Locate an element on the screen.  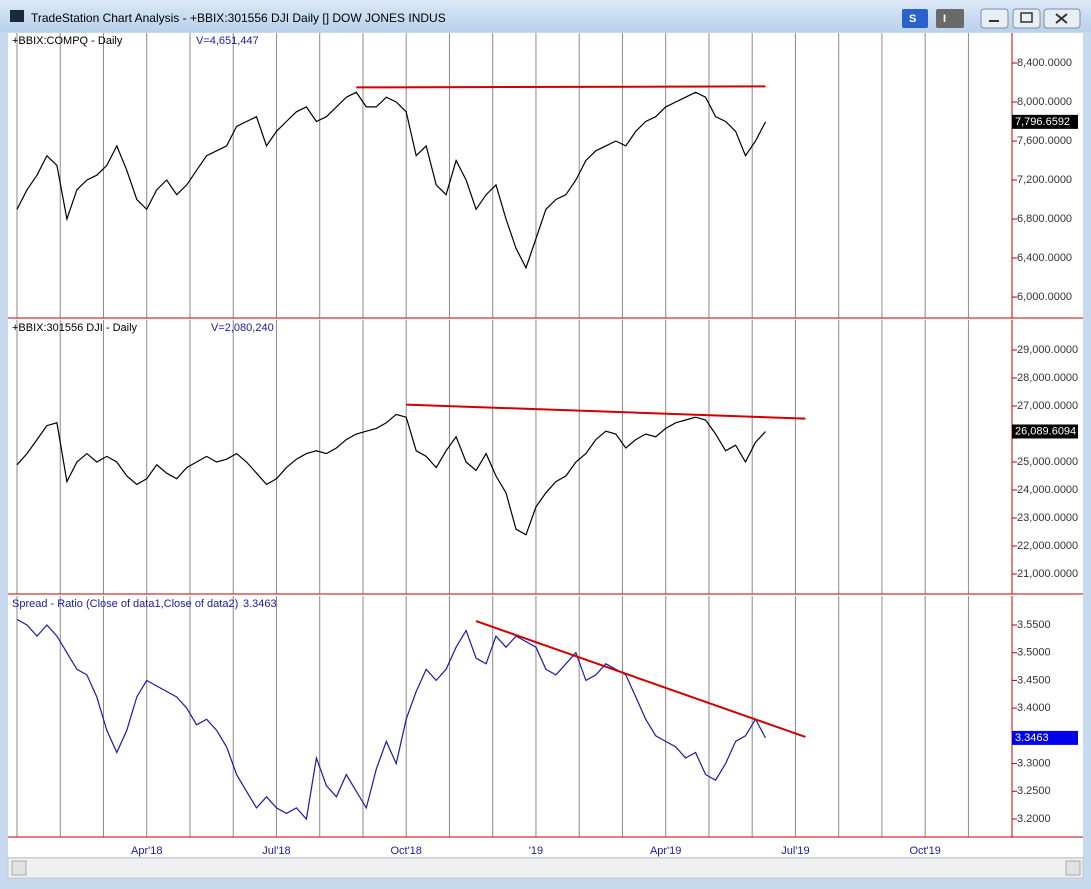
scroll-right is located at coordinates (1073, 868).